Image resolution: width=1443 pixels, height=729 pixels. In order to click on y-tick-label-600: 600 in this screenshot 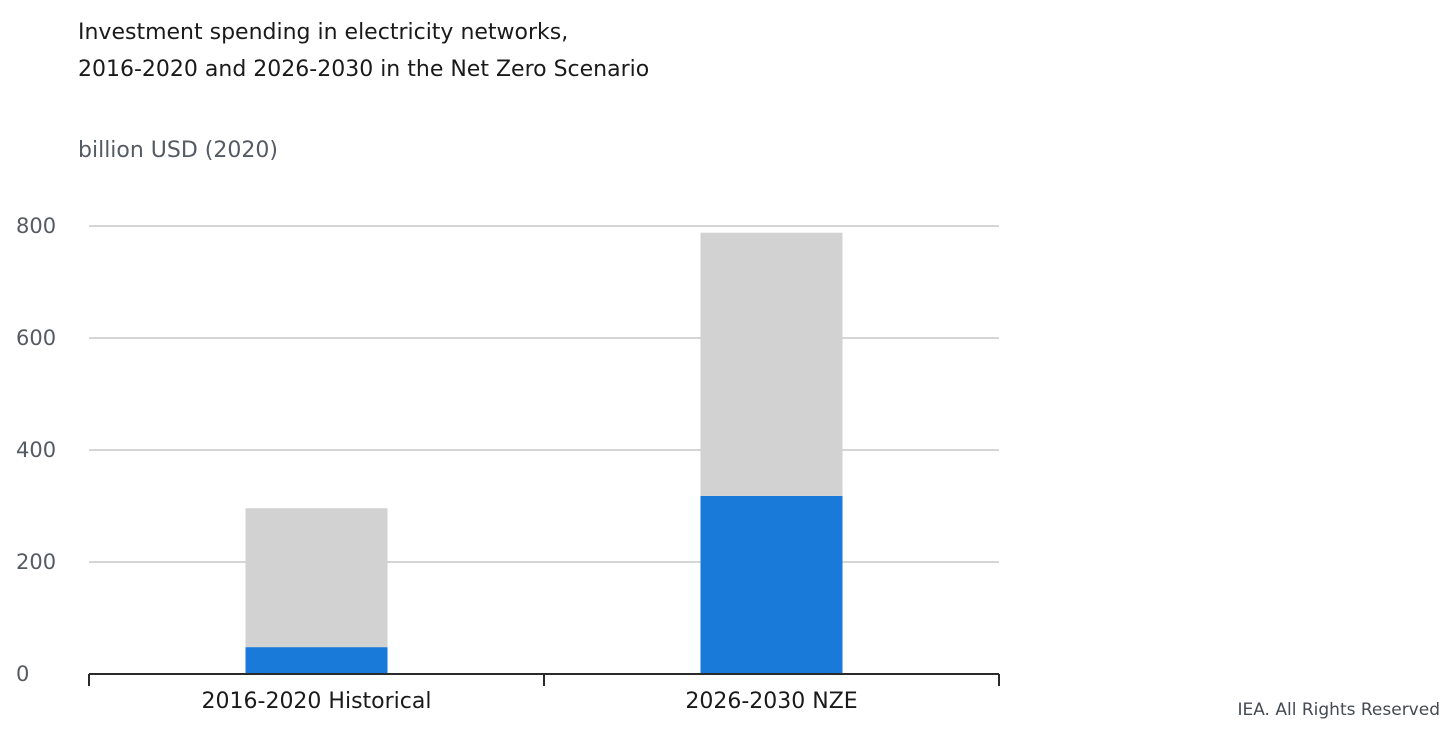, I will do `click(36, 338)`.